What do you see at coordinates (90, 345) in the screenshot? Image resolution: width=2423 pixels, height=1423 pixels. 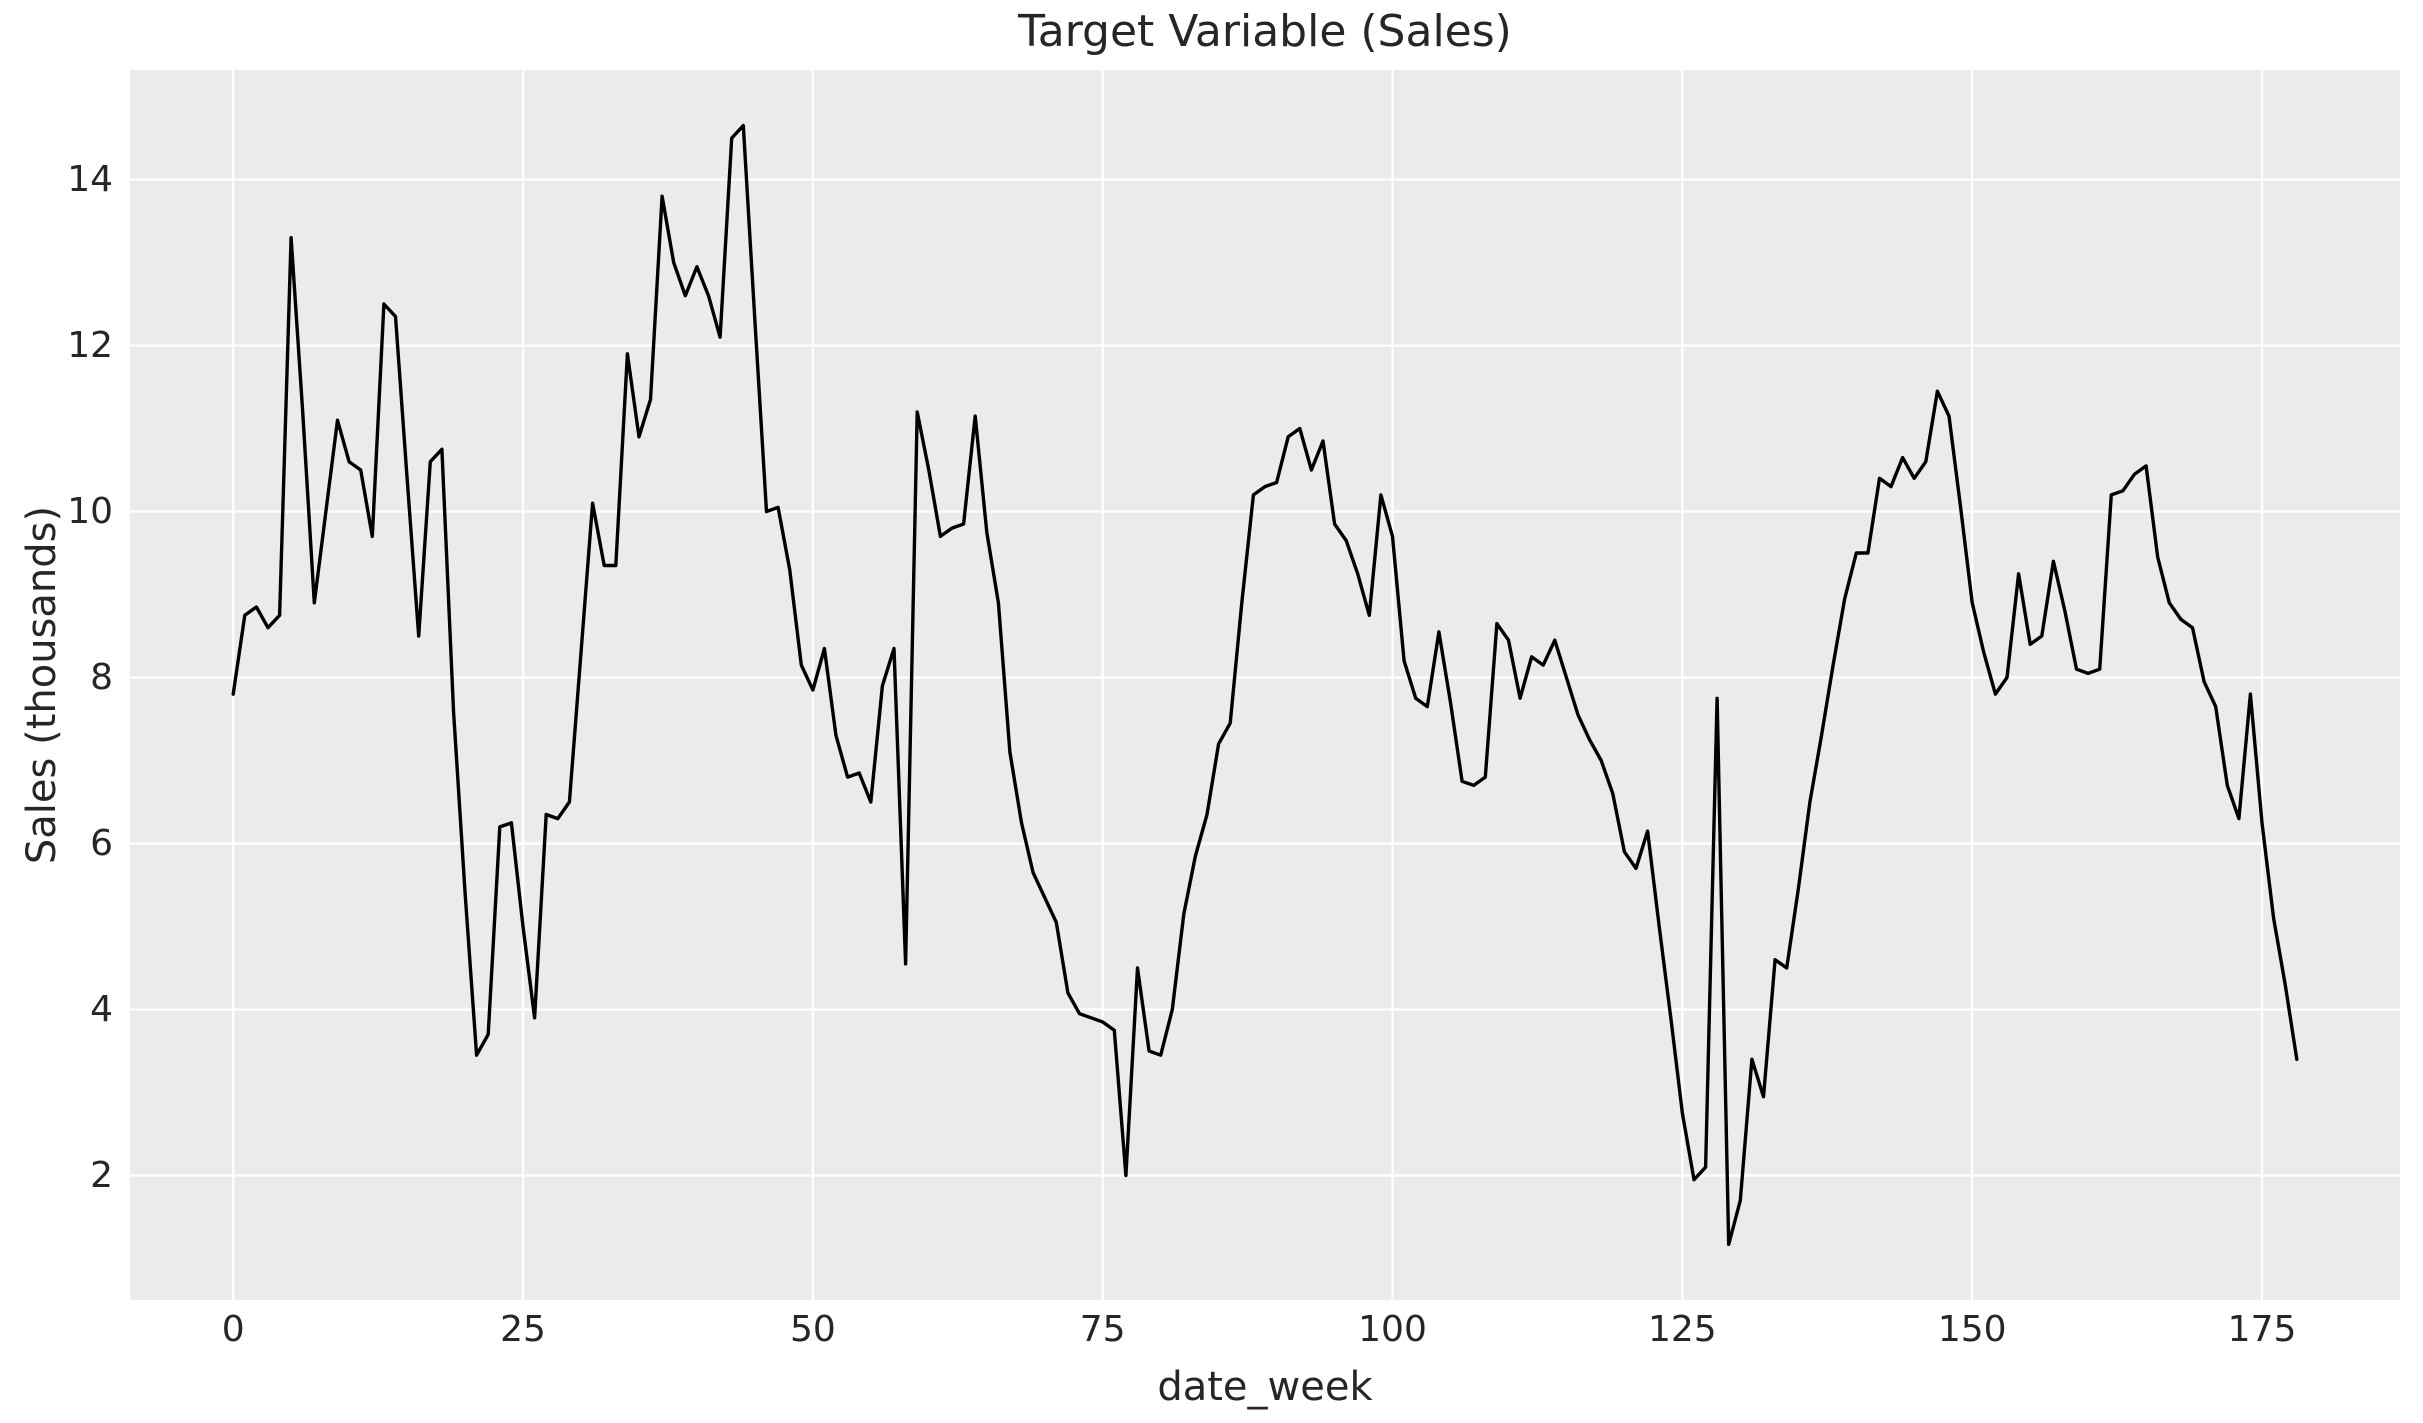 I see `y-tick-label-12: 12` at bounding box center [90, 345].